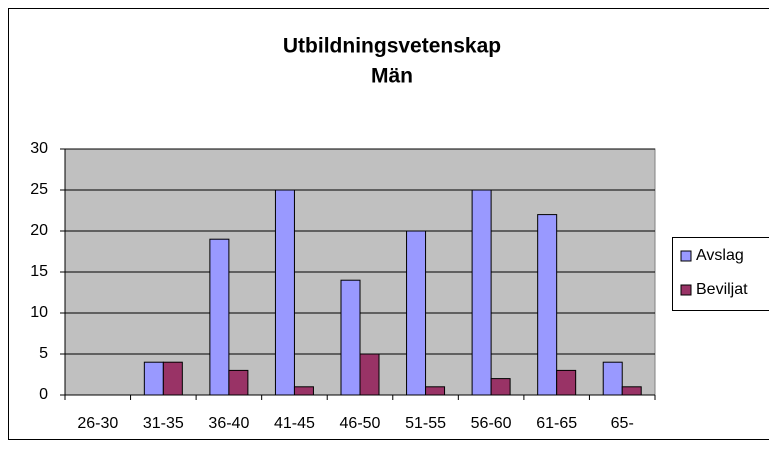 The image size is (769, 455). Describe the element at coordinates (43, 353) in the screenshot. I see `y-tick-label: 5` at that location.